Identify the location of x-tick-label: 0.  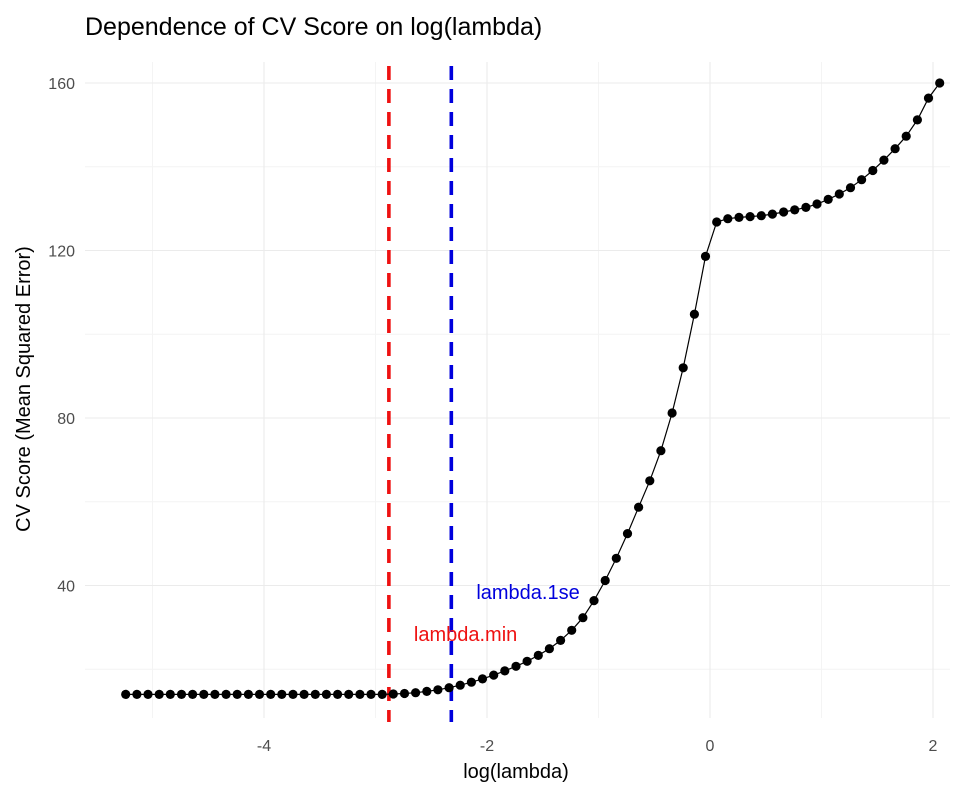
(710, 746).